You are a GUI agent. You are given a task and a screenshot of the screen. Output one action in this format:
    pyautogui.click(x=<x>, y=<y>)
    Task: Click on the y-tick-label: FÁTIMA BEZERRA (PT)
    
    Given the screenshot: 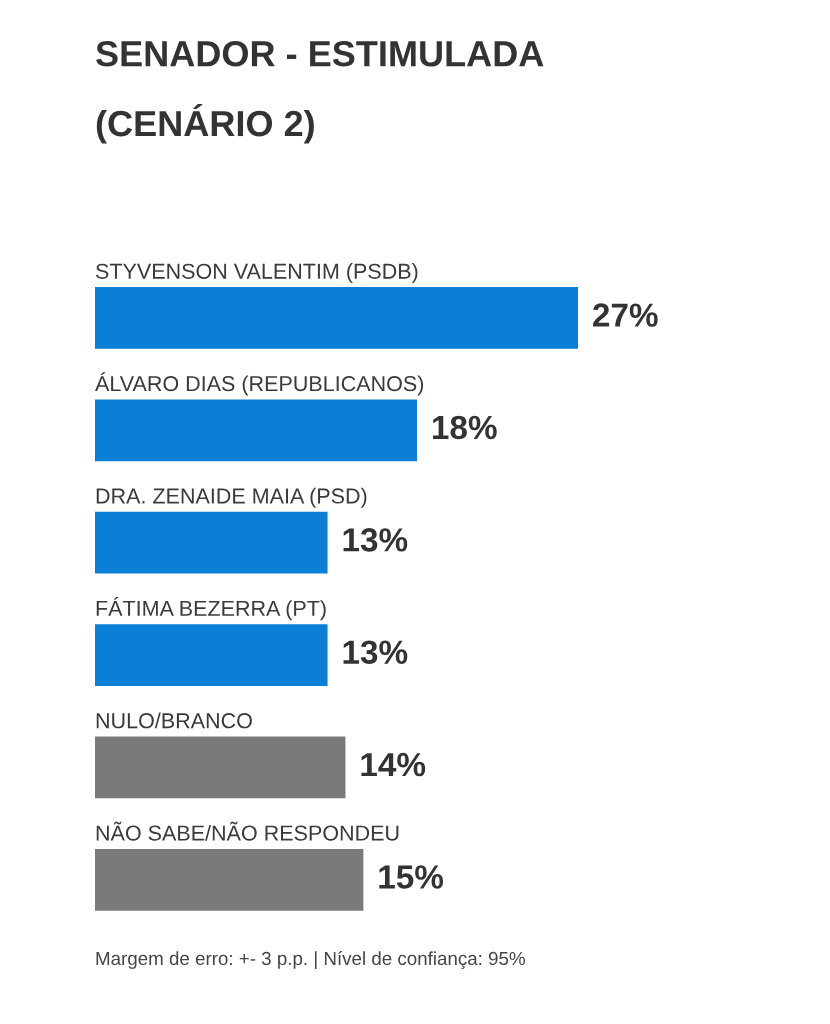 What is the action you would take?
    pyautogui.click(x=211, y=609)
    